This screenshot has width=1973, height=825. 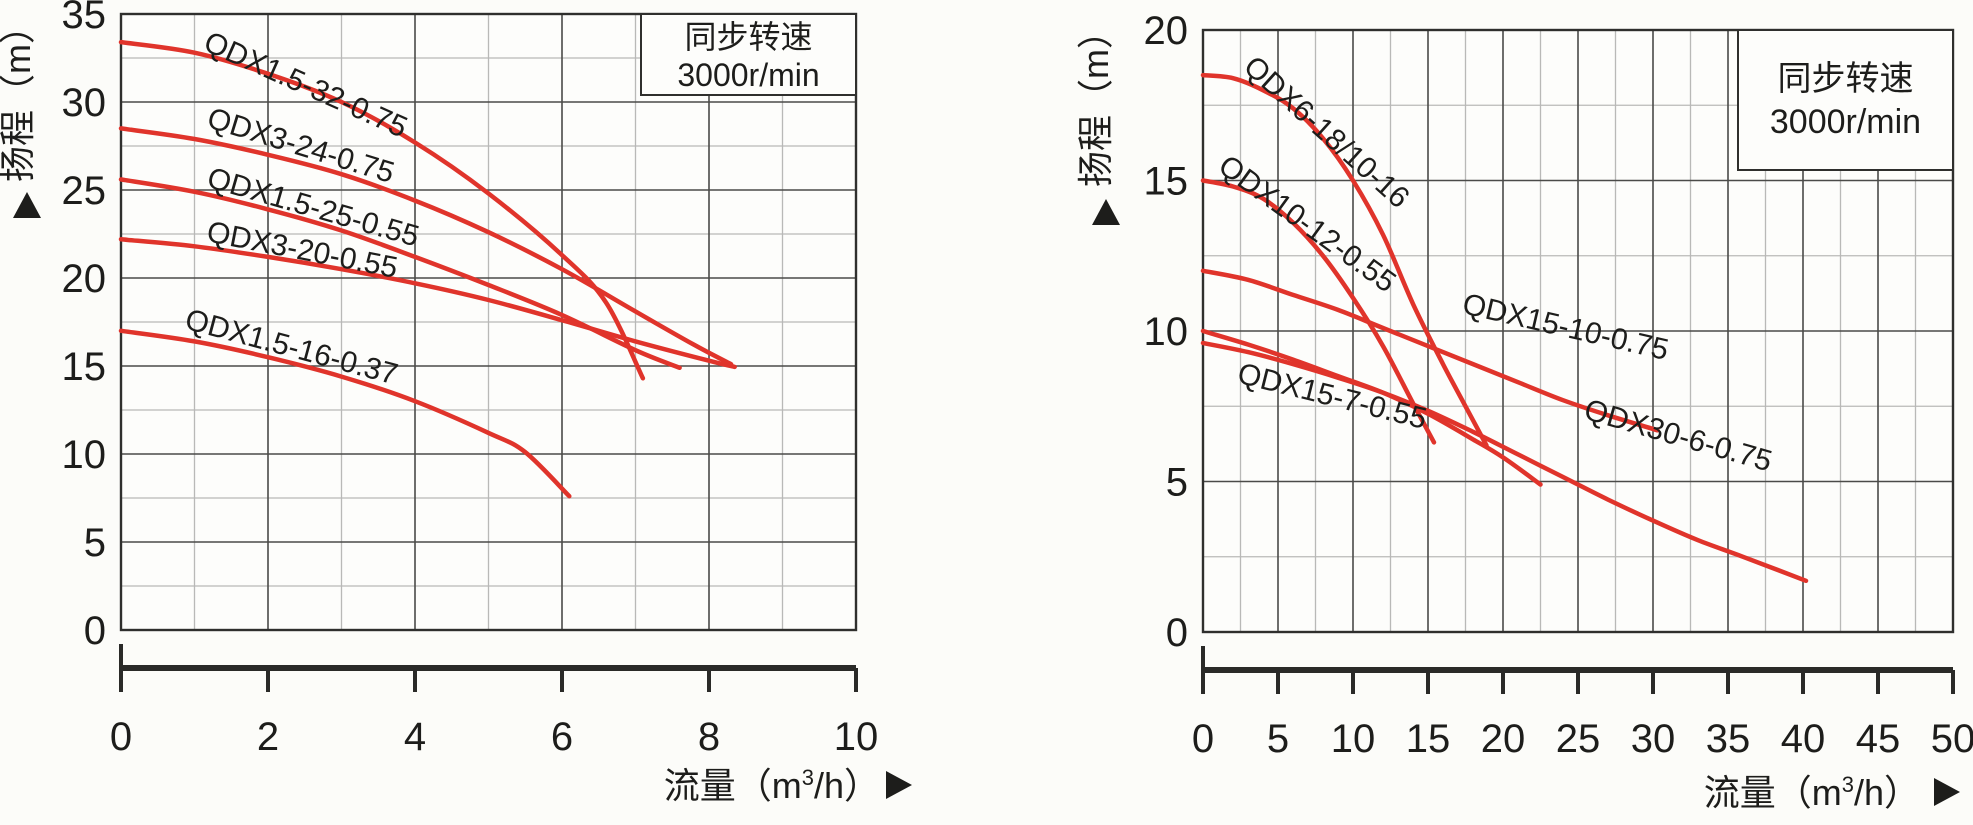 What do you see at coordinates (1428, 739) in the screenshot?
I see `x-tick-label-15: 15` at bounding box center [1428, 739].